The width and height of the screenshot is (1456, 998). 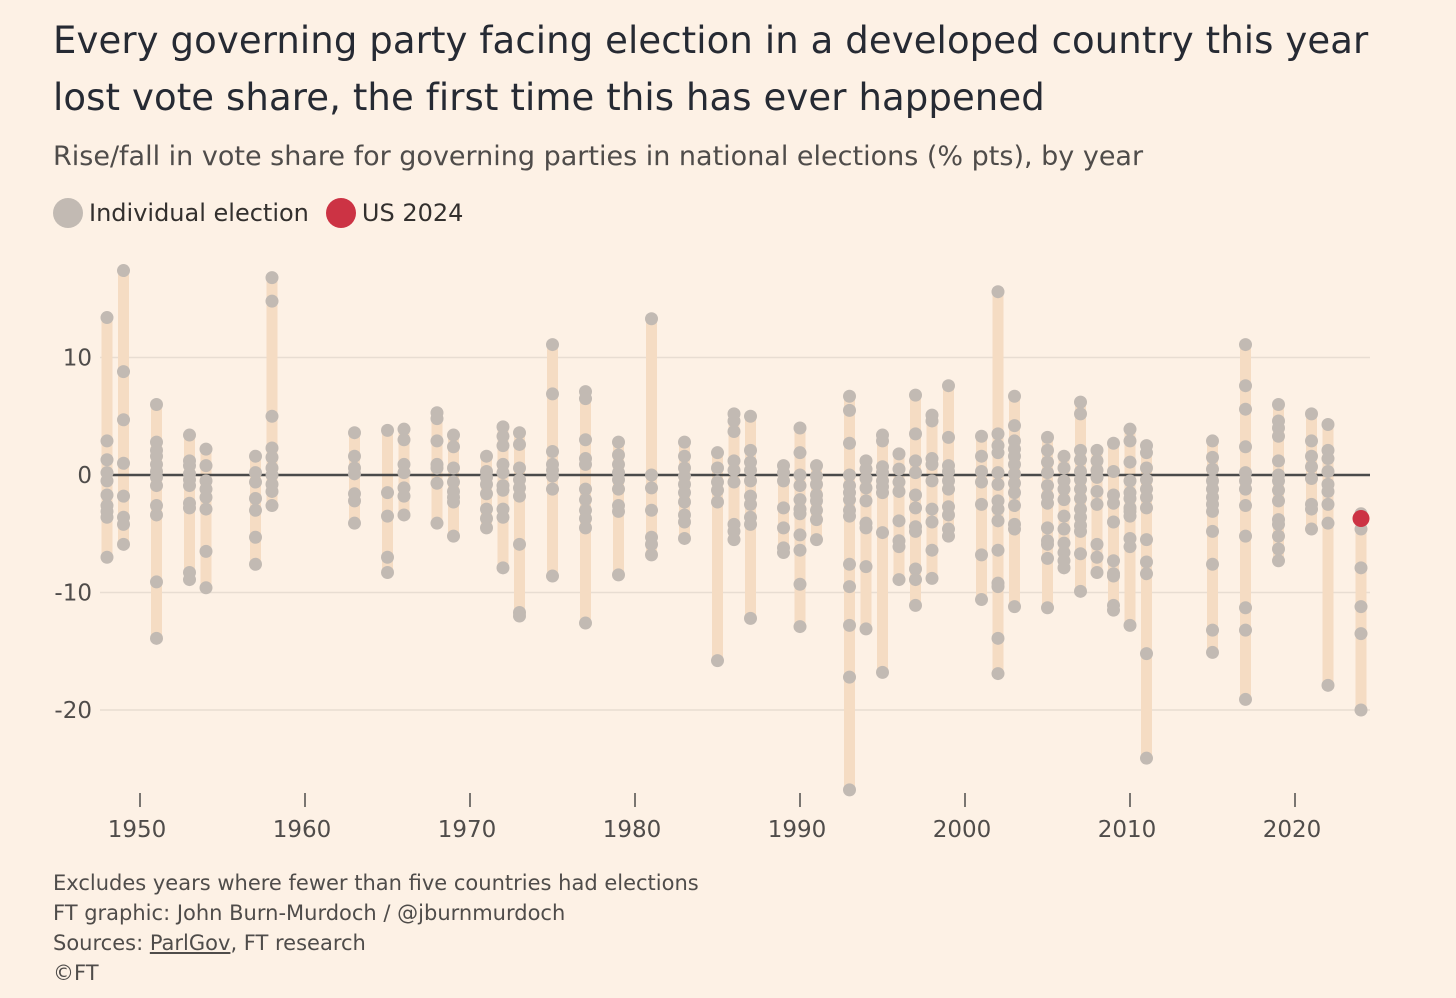 I want to click on sources-rest: , FT research, so click(x=298, y=943).